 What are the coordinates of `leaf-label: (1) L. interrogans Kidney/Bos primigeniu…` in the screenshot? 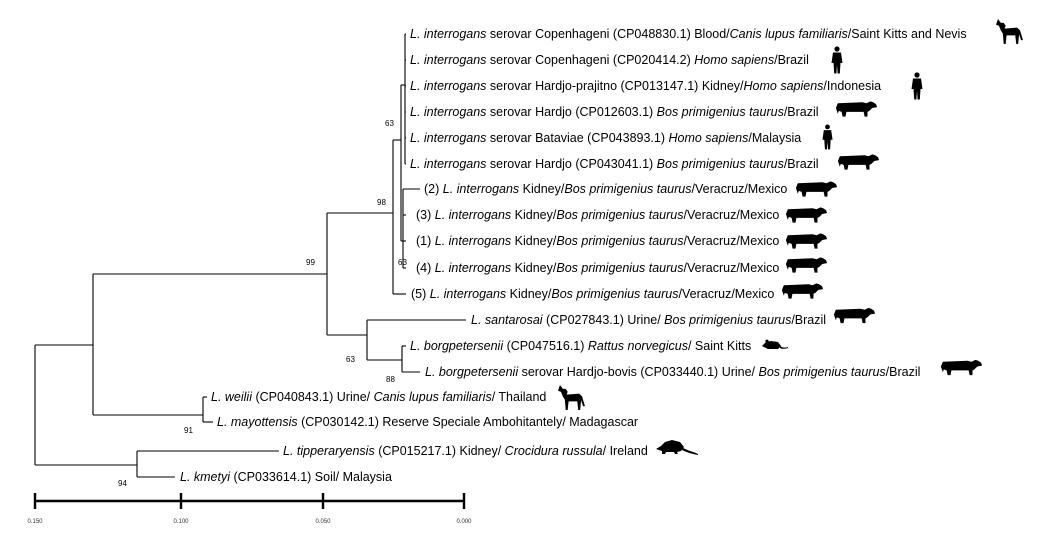 It's located at (597, 241).